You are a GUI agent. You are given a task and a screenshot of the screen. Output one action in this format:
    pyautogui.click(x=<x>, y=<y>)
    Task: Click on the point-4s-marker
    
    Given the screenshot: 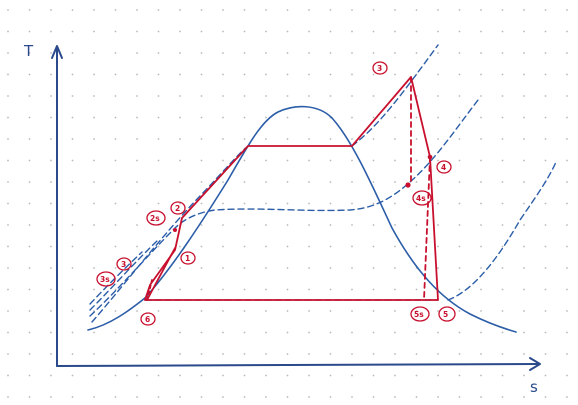 What is the action you would take?
    pyautogui.click(x=408, y=185)
    